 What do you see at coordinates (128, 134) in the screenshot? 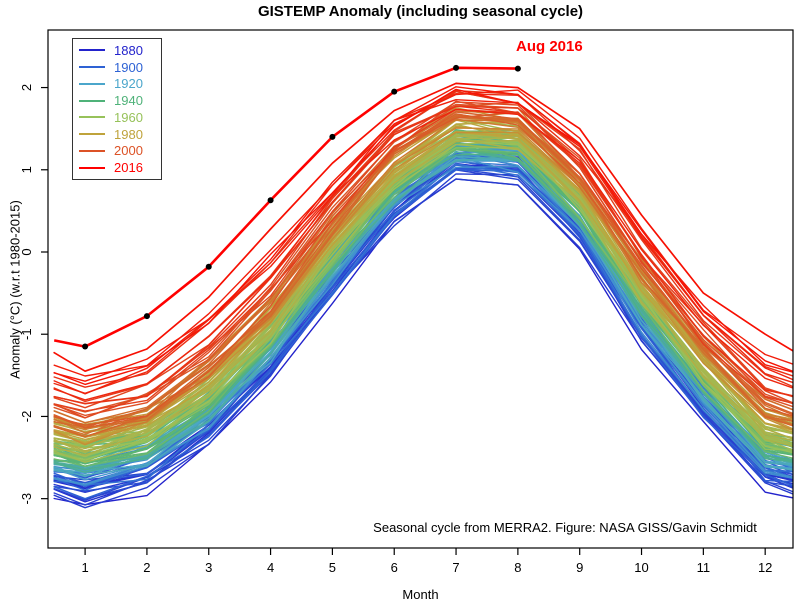
I see `legend-year-label: 1980` at bounding box center [128, 134].